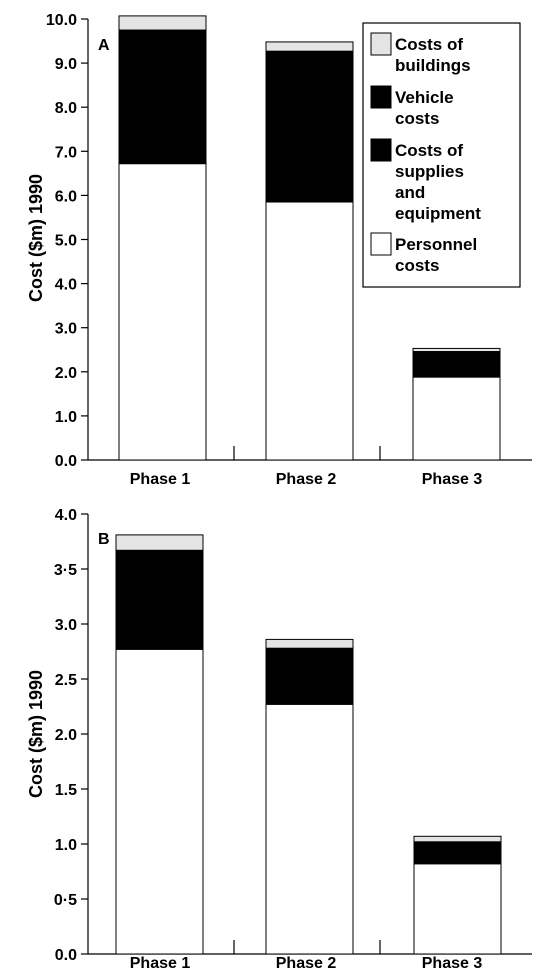  What do you see at coordinates (66, 845) in the screenshot?
I see `panel-b-y-tick-label: 1.0` at bounding box center [66, 845].